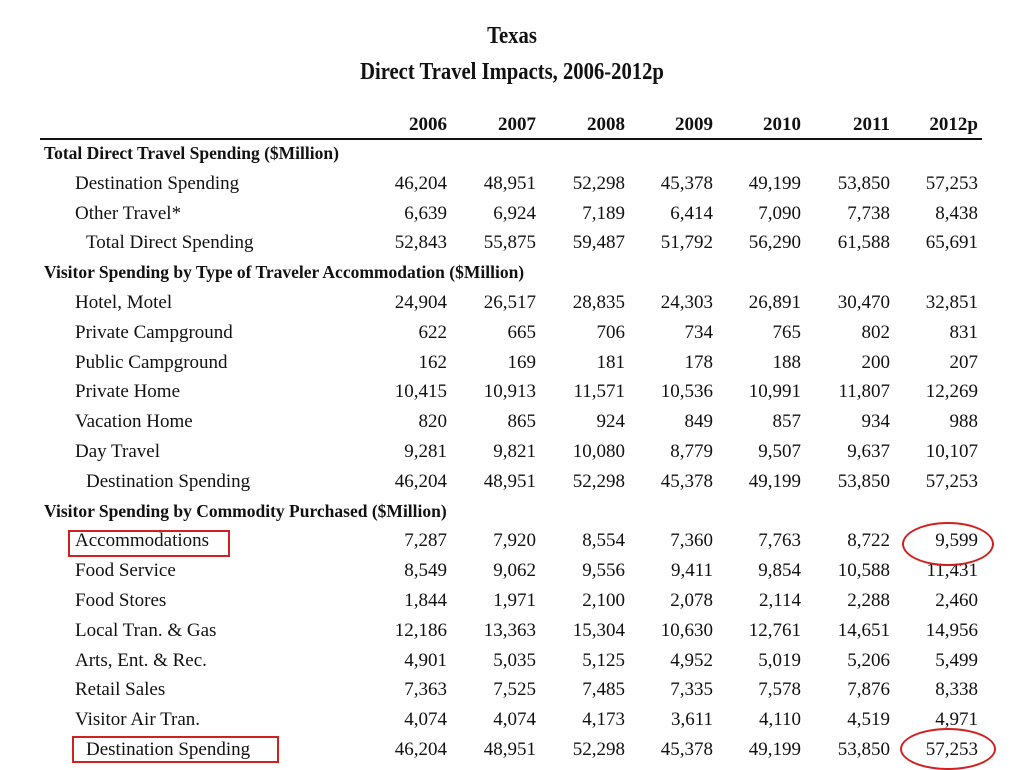 The width and height of the screenshot is (1024, 770). I want to click on value-cell: 5,125, so click(603, 660).